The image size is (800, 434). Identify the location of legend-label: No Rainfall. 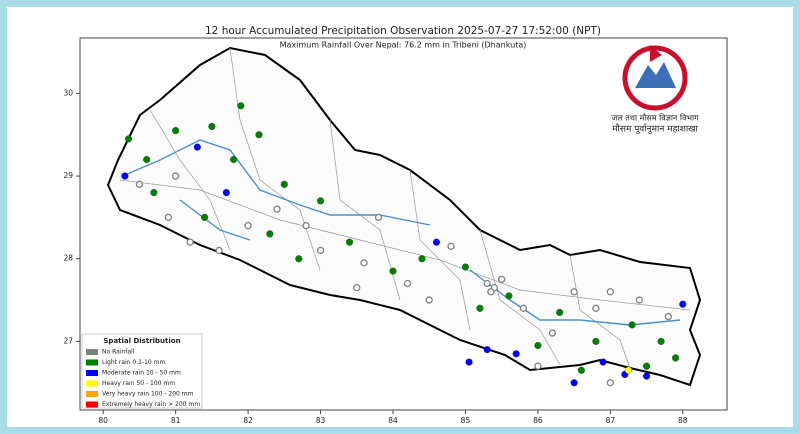
(118, 352).